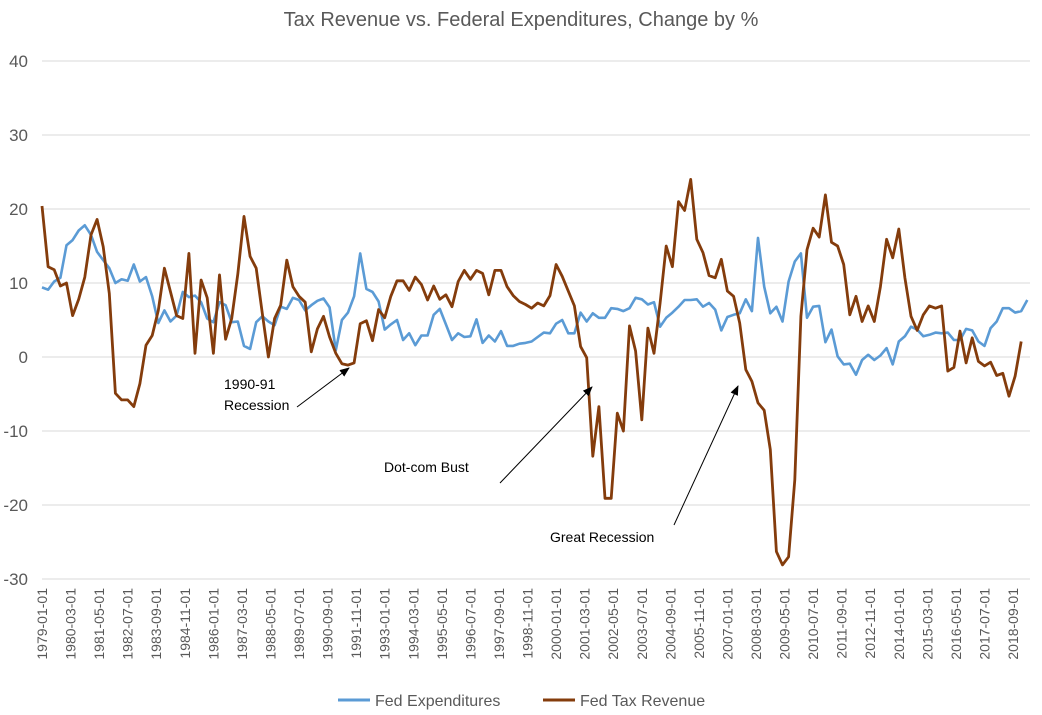  What do you see at coordinates (699, 623) in the screenshot?
I see `x-tick-label: 2005-11-01` at bounding box center [699, 623].